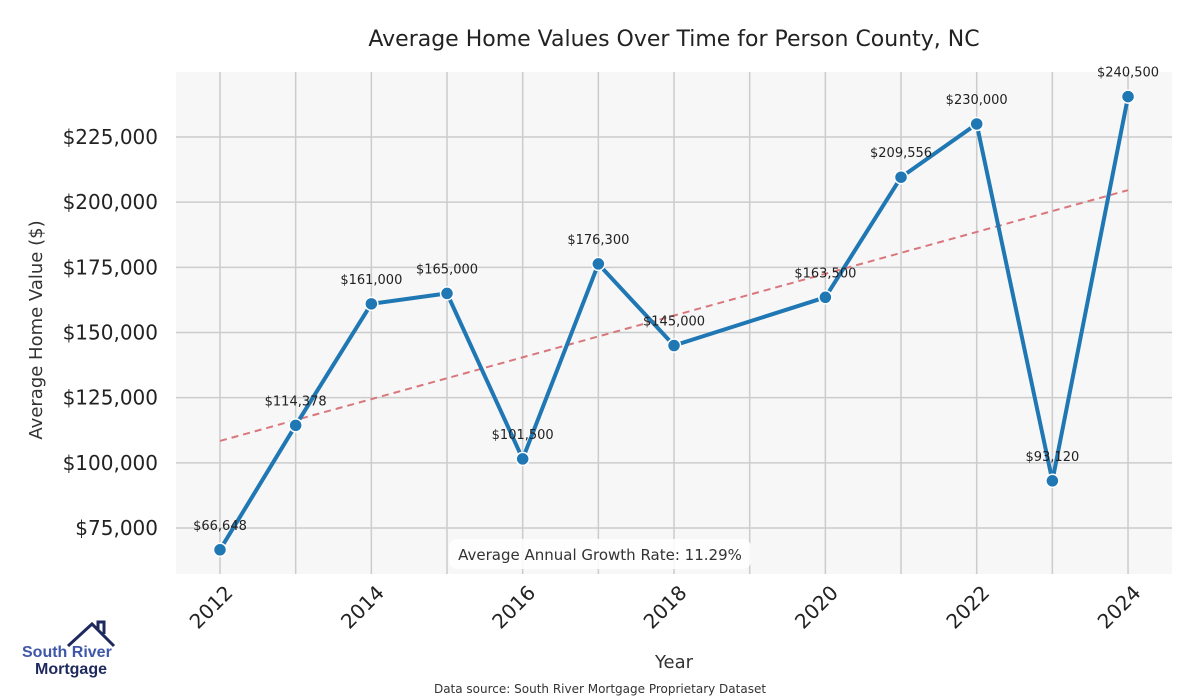  I want to click on data-label: $145,000, so click(674, 322).